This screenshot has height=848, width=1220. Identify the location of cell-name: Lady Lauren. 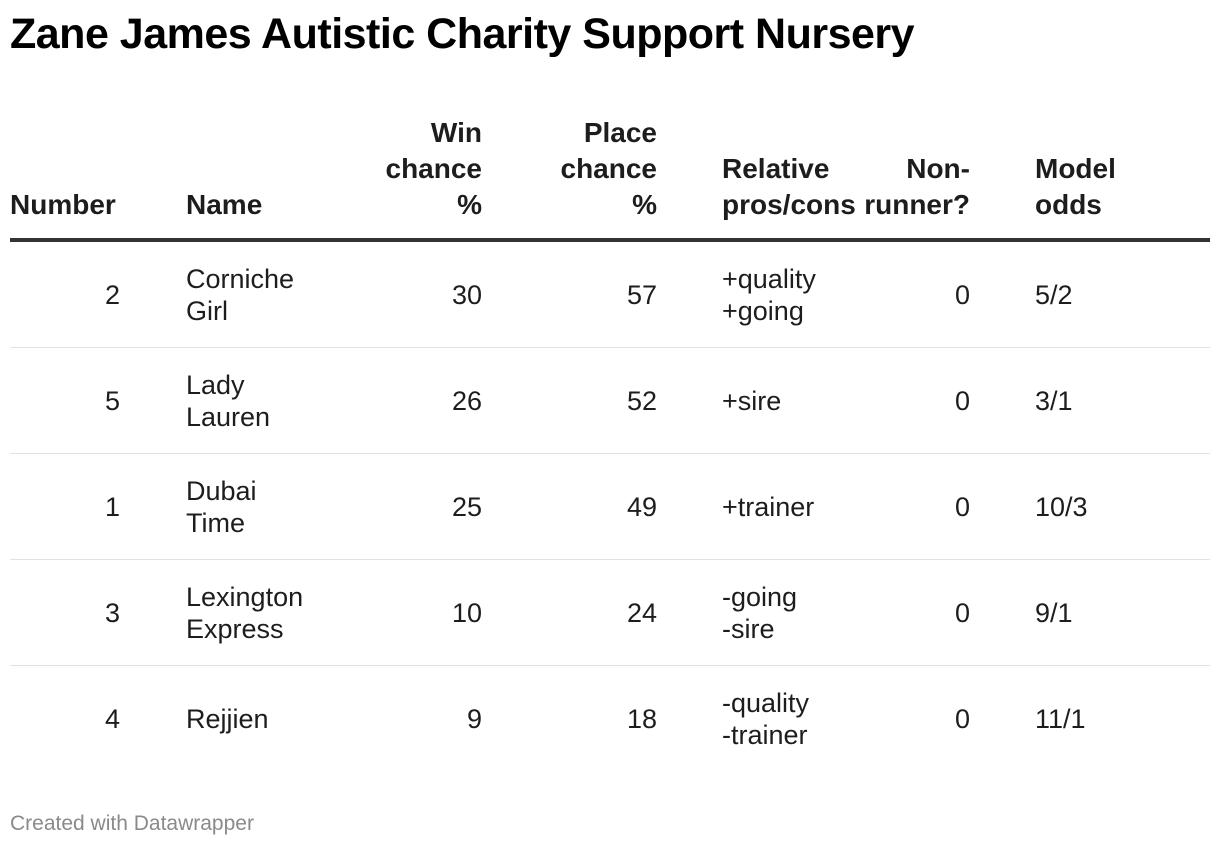
(208, 400).